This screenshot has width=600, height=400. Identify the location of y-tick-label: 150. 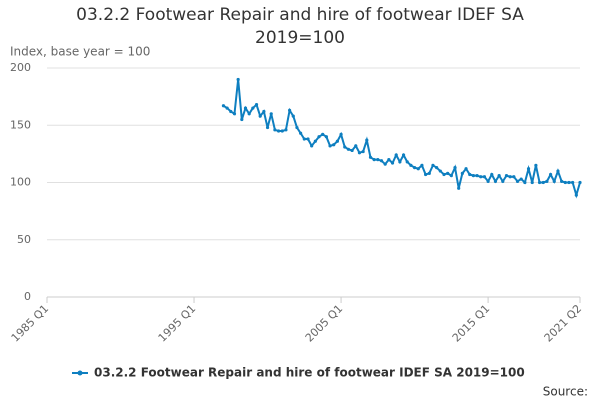
(20, 124).